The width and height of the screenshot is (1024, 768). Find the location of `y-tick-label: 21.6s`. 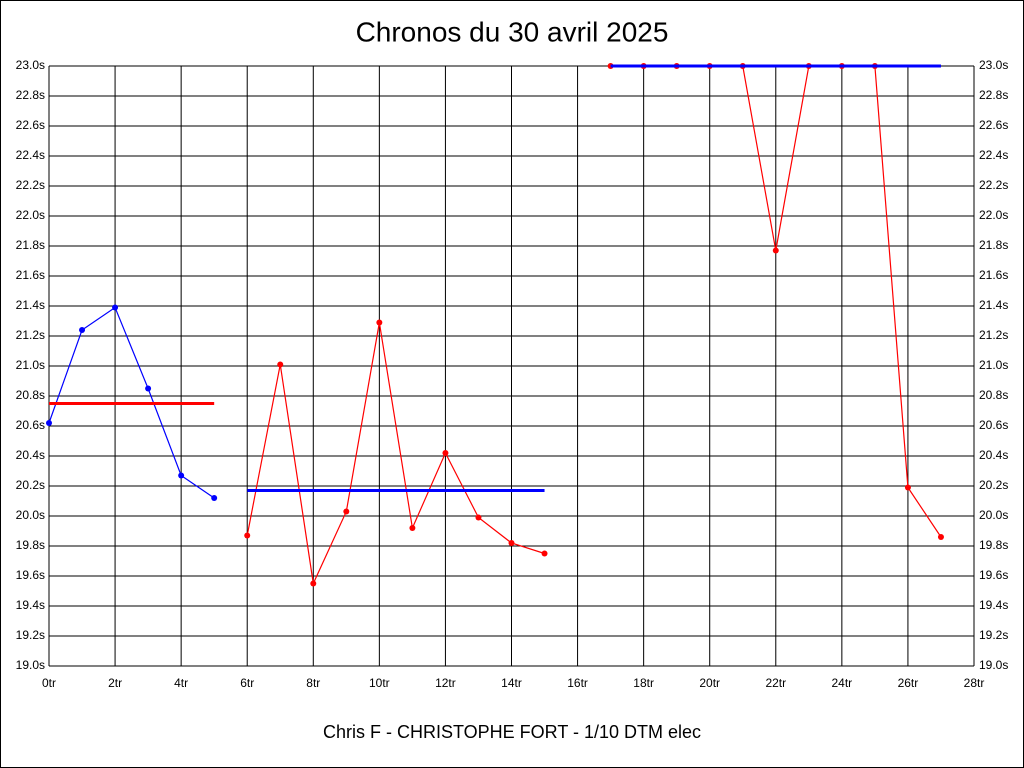

y-tick-label: 21.6s is located at coordinates (30, 275).